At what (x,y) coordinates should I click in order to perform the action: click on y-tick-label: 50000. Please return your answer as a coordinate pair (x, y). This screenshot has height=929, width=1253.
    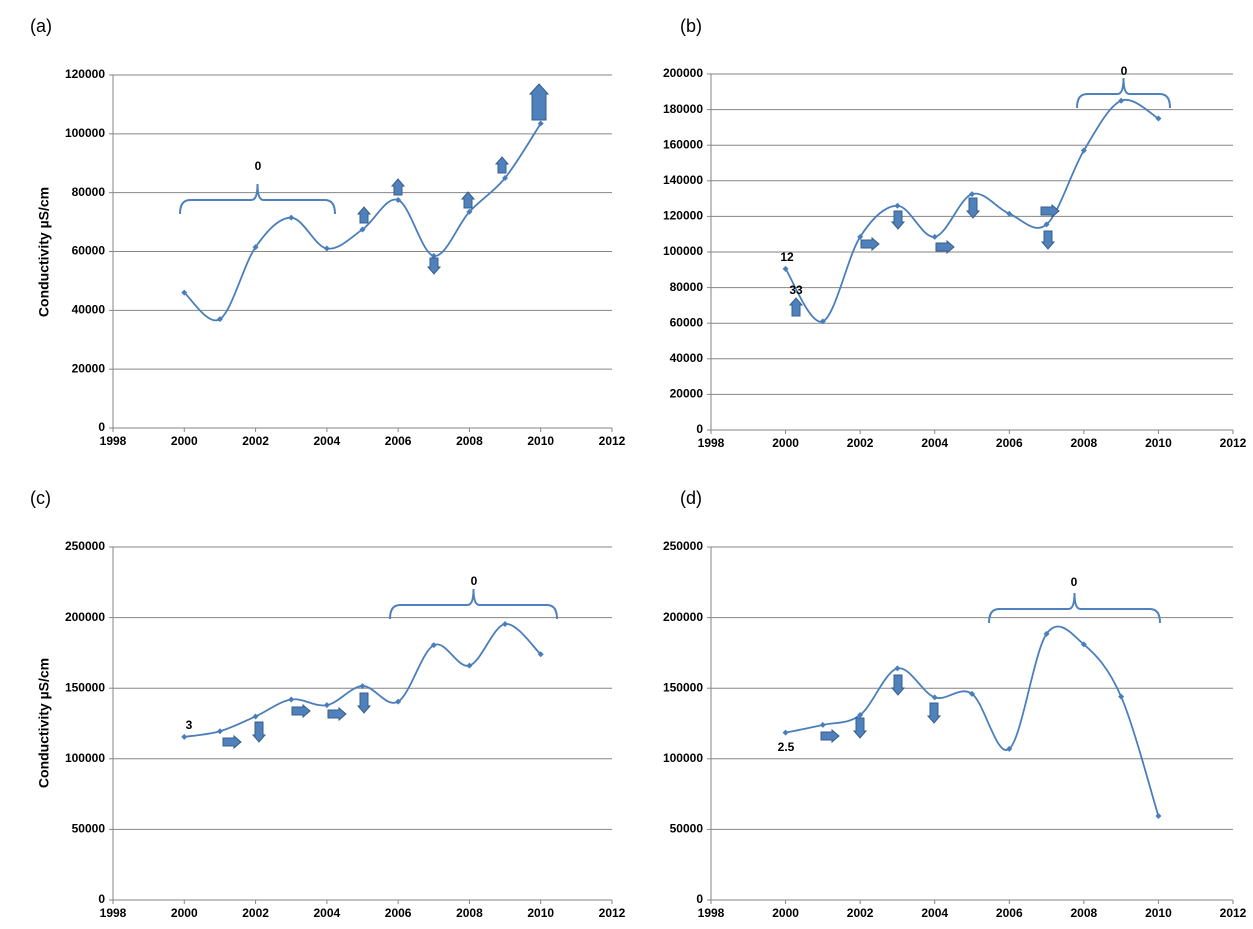
    Looking at the image, I should click on (89, 829).